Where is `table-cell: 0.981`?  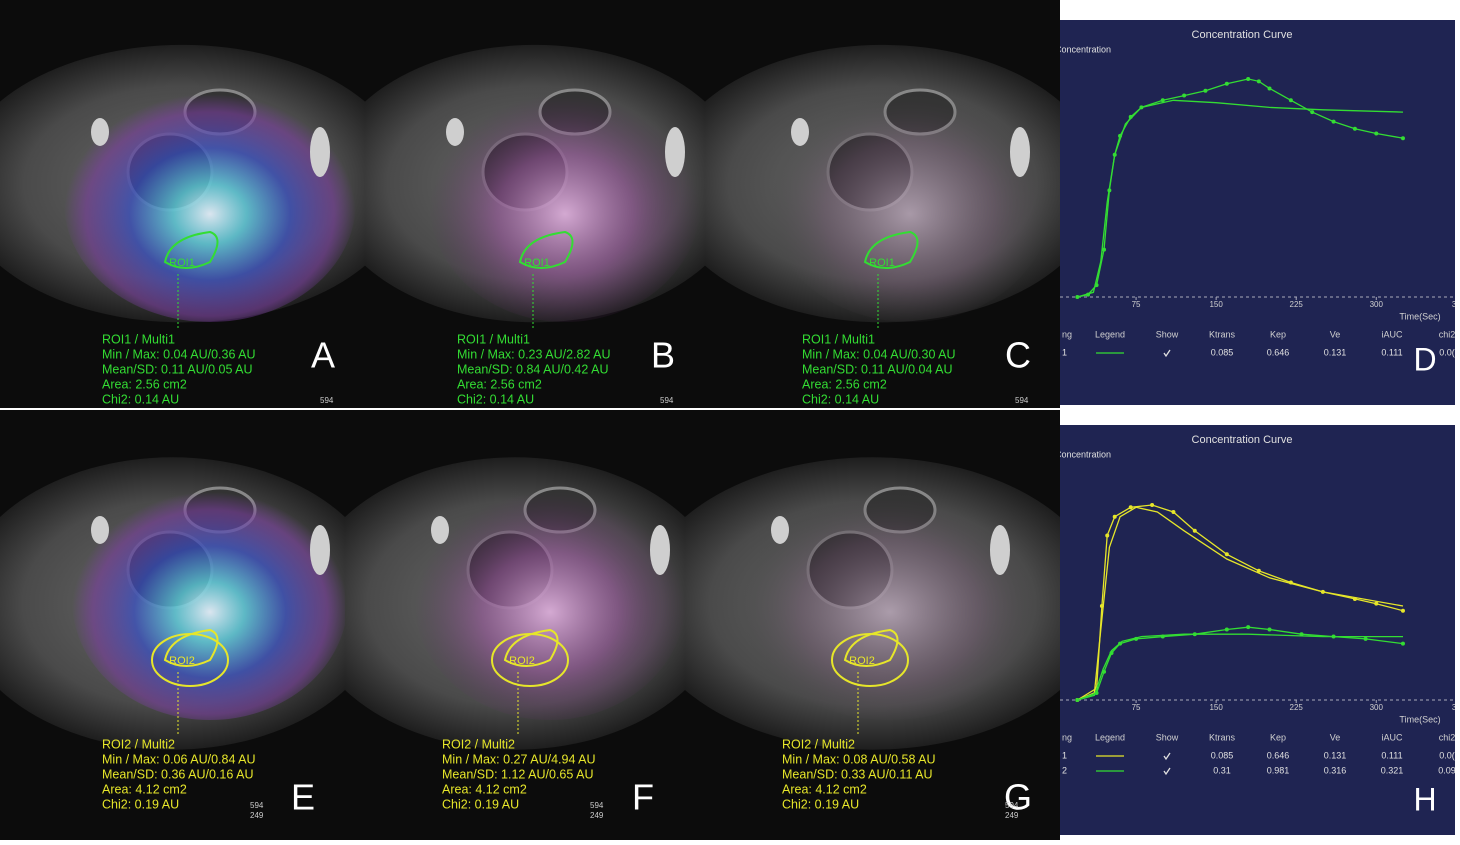 table-cell: 0.981 is located at coordinates (1278, 770).